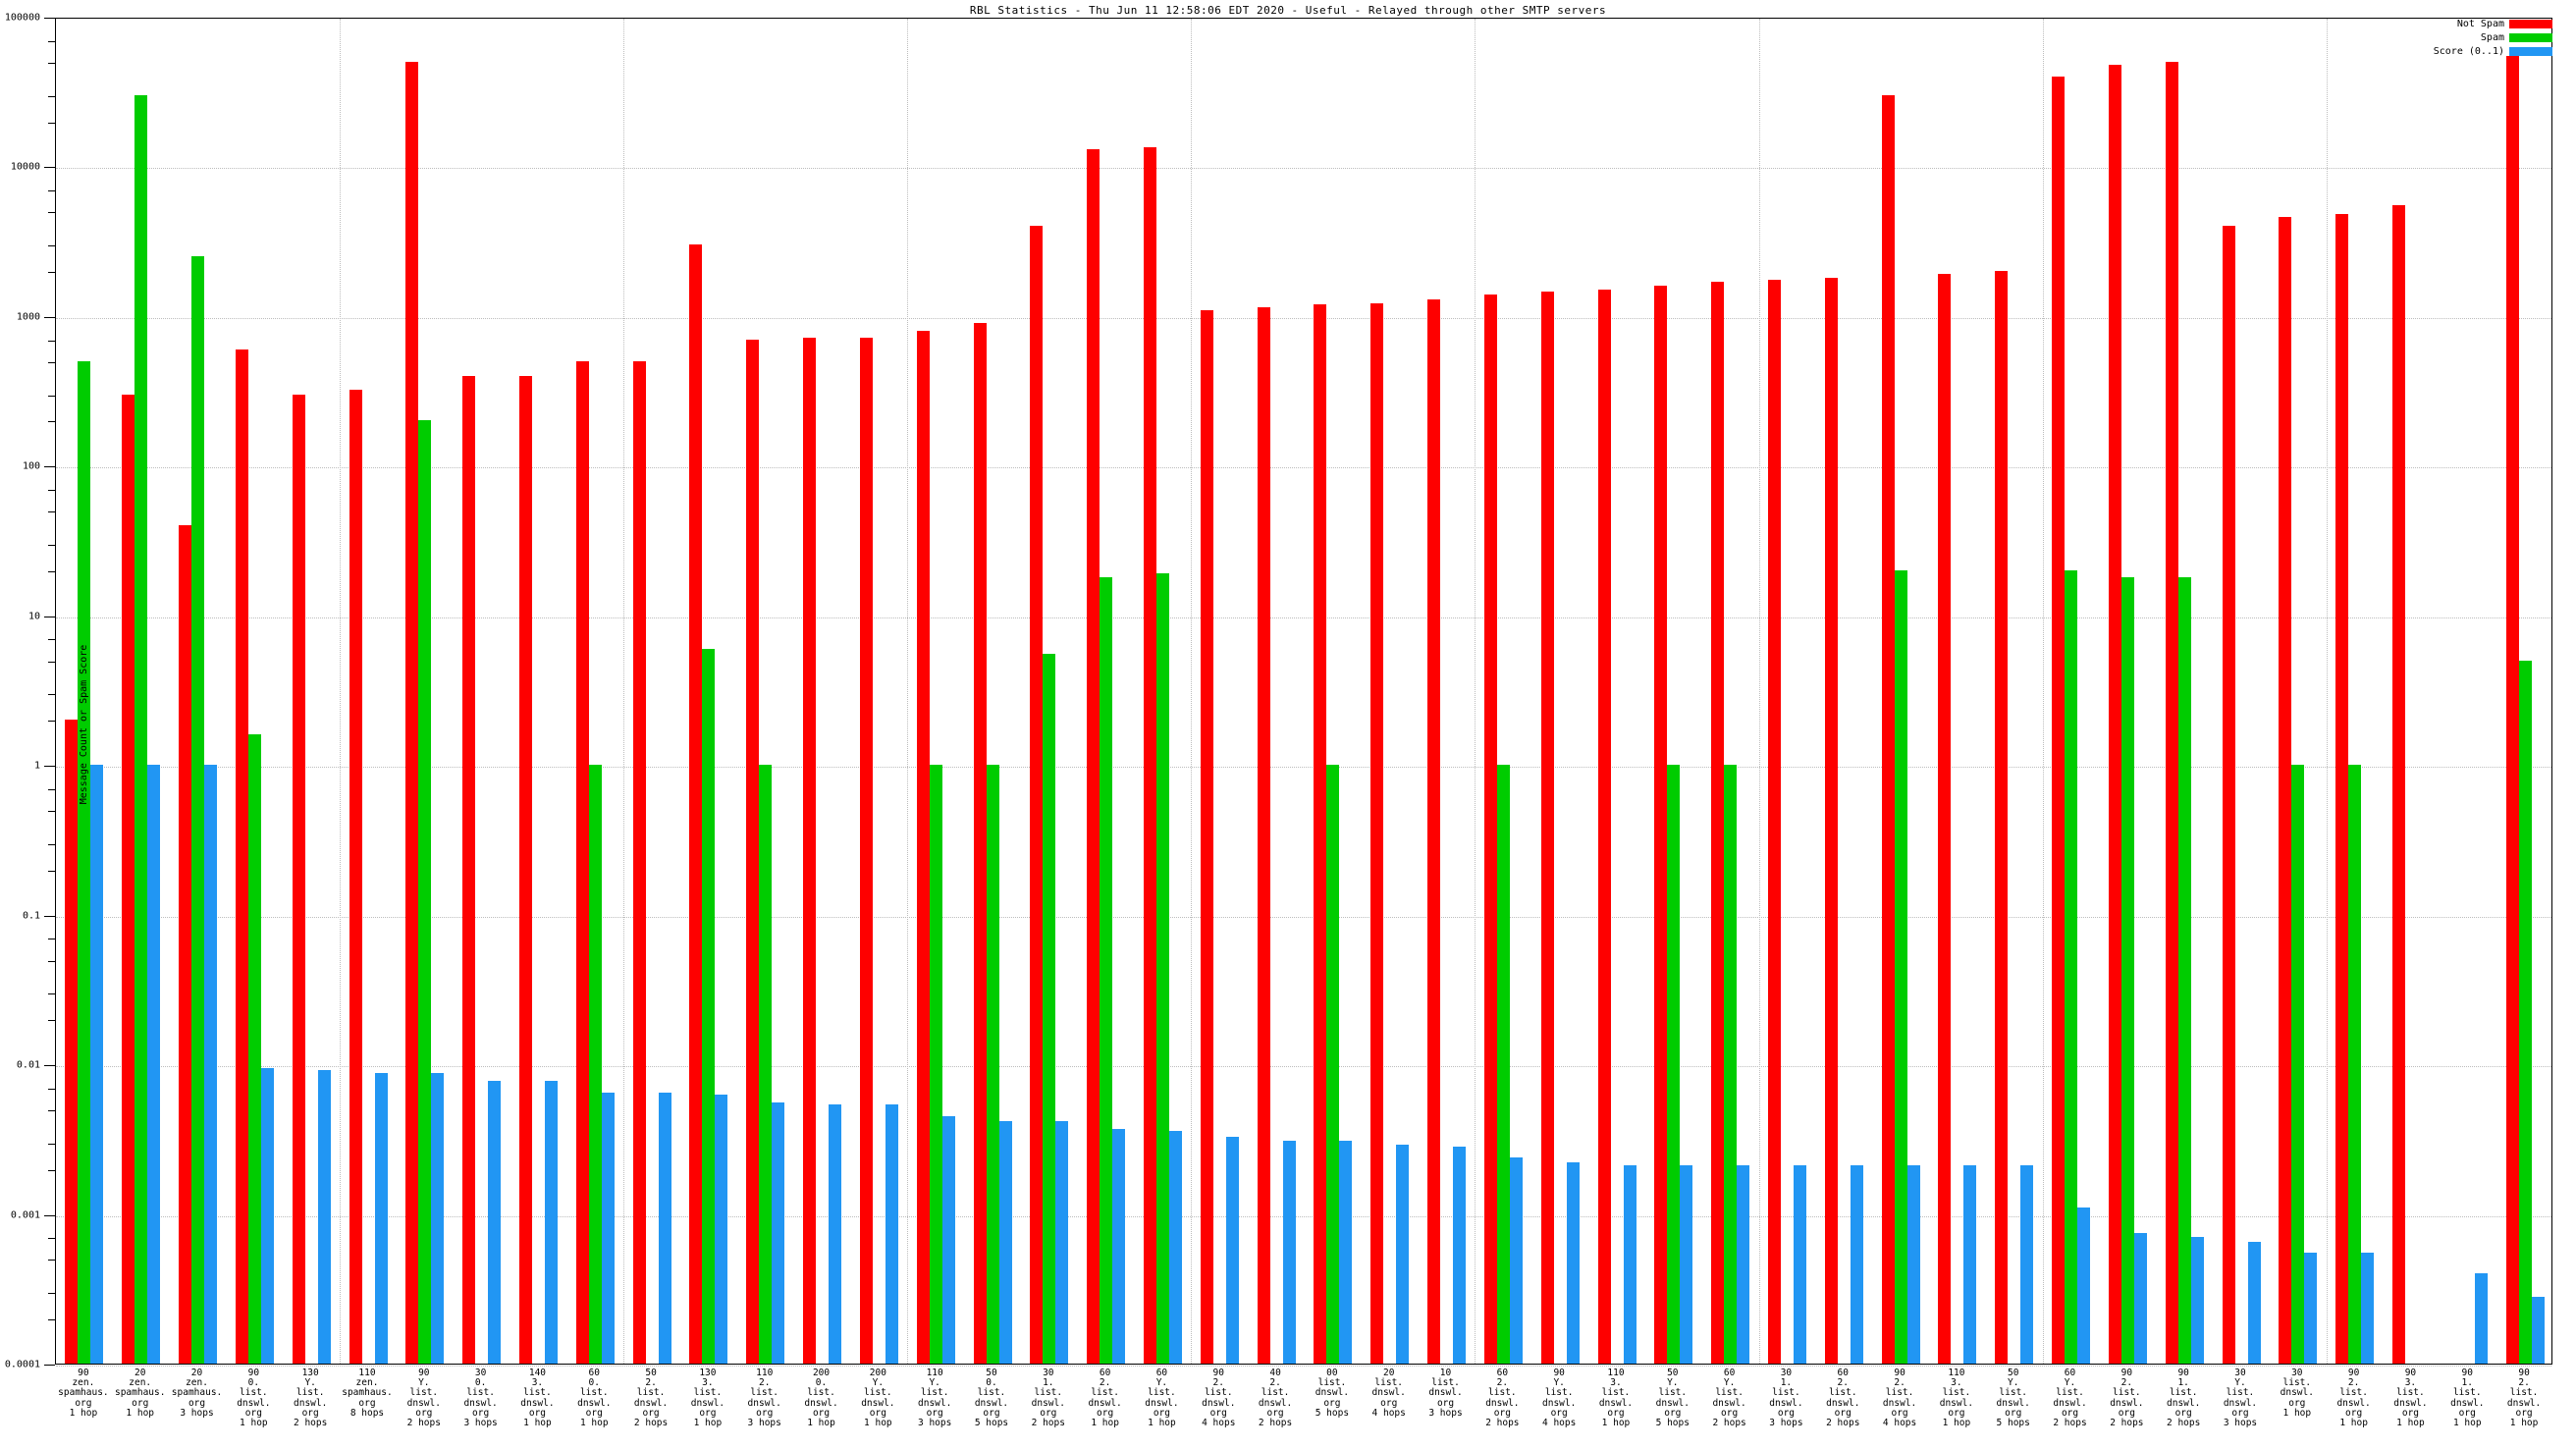 The height and width of the screenshot is (1449, 2576). I want to click on x-axis-label: 10 list. dnswl. org 3 hops, so click(1445, 1393).